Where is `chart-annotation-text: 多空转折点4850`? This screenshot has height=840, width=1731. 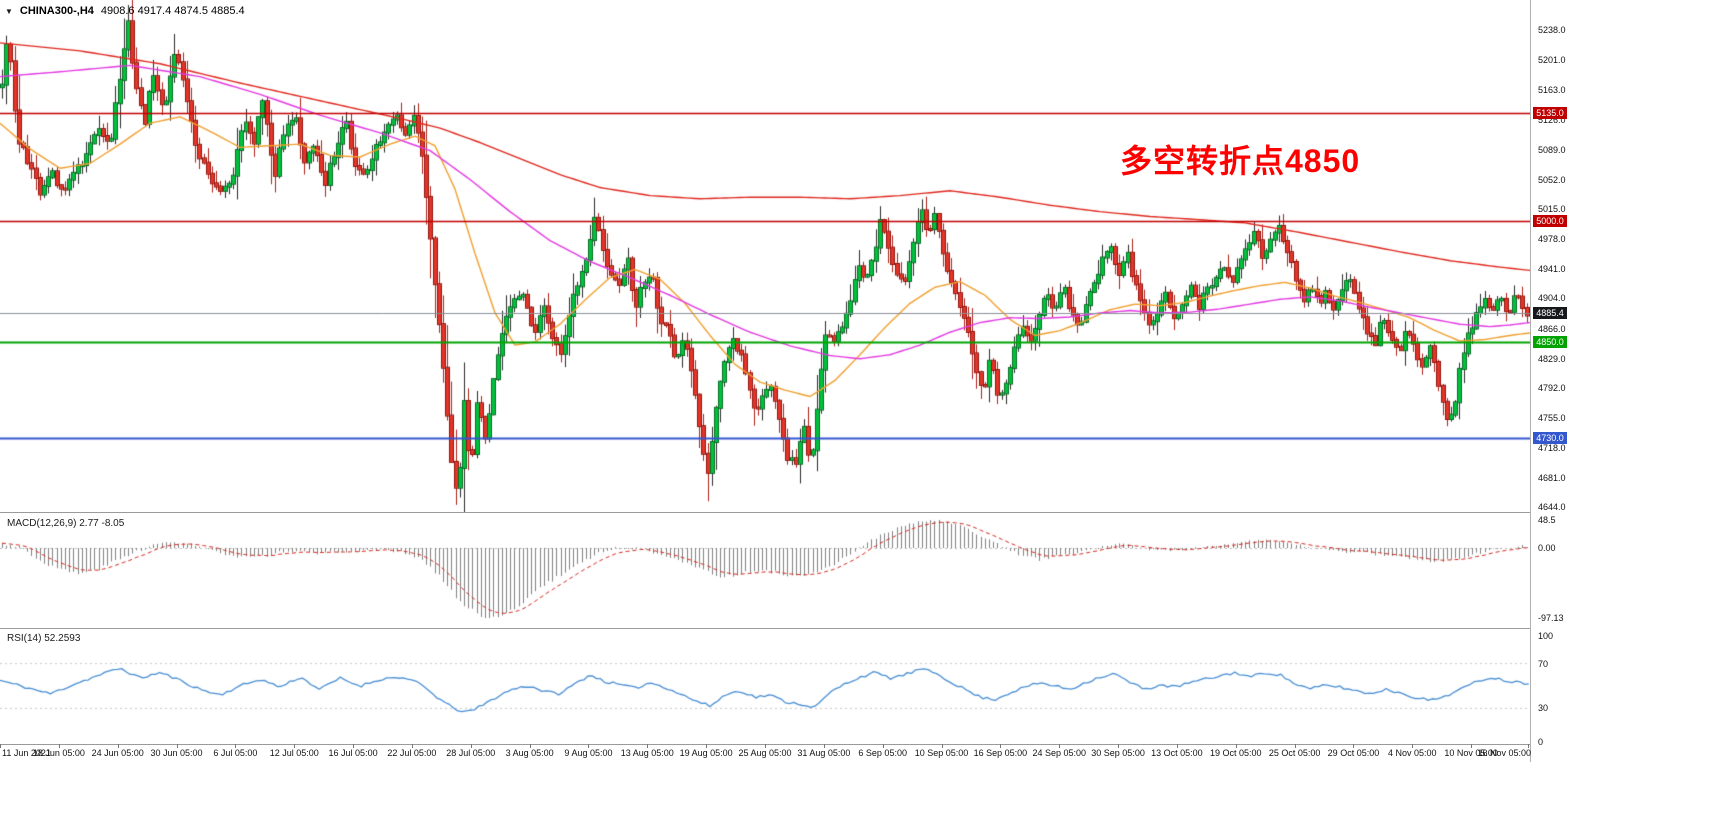 chart-annotation-text: 多空转折点4850 is located at coordinates (1240, 161).